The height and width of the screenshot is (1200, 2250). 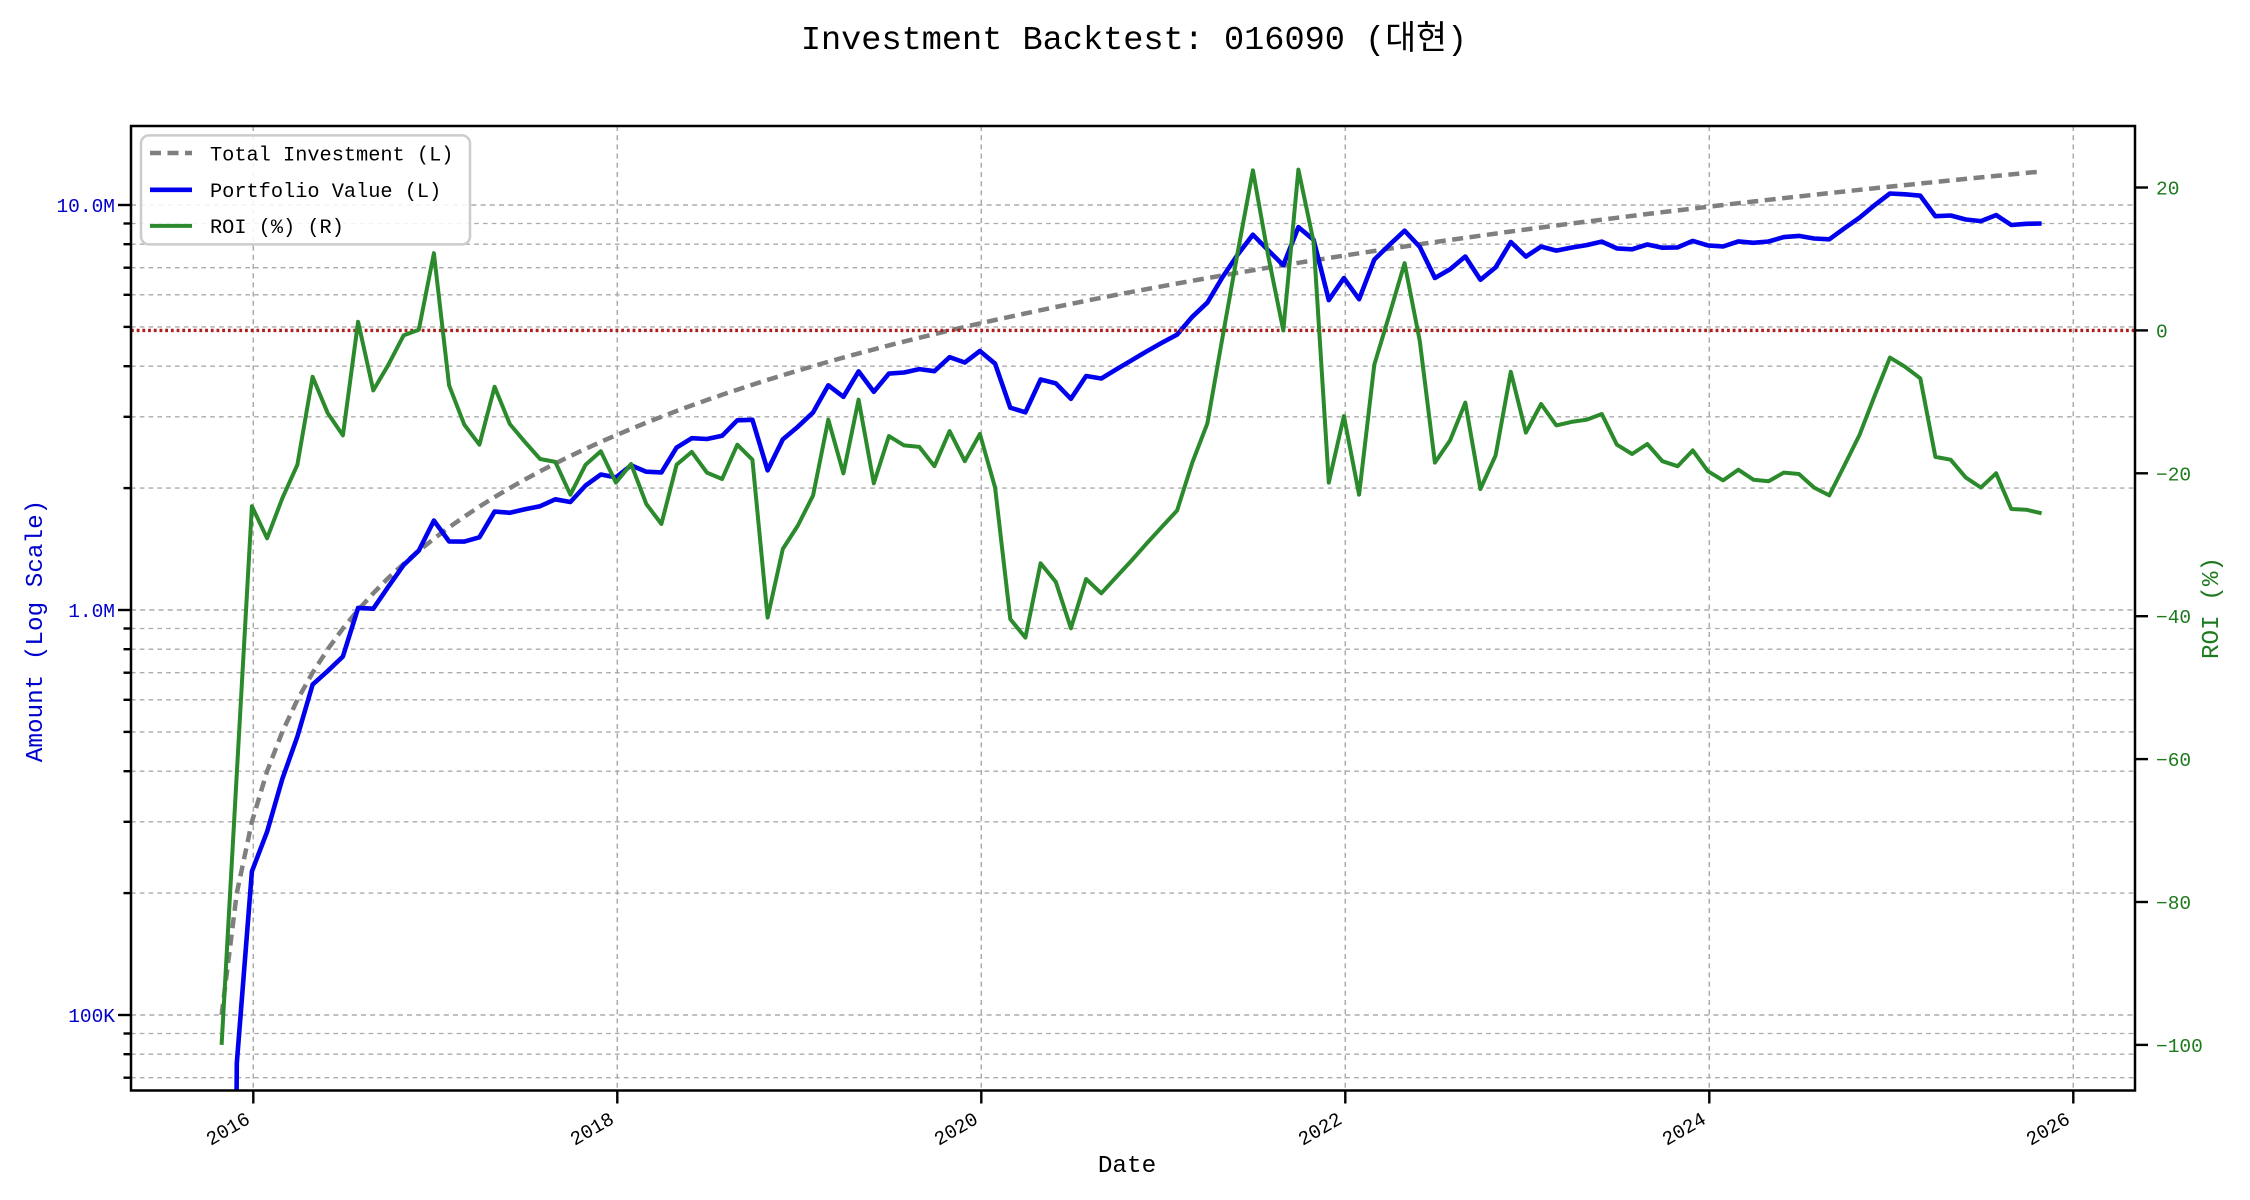 What do you see at coordinates (91, 612) in the screenshot?
I see `svg-text: 1.0M` at bounding box center [91, 612].